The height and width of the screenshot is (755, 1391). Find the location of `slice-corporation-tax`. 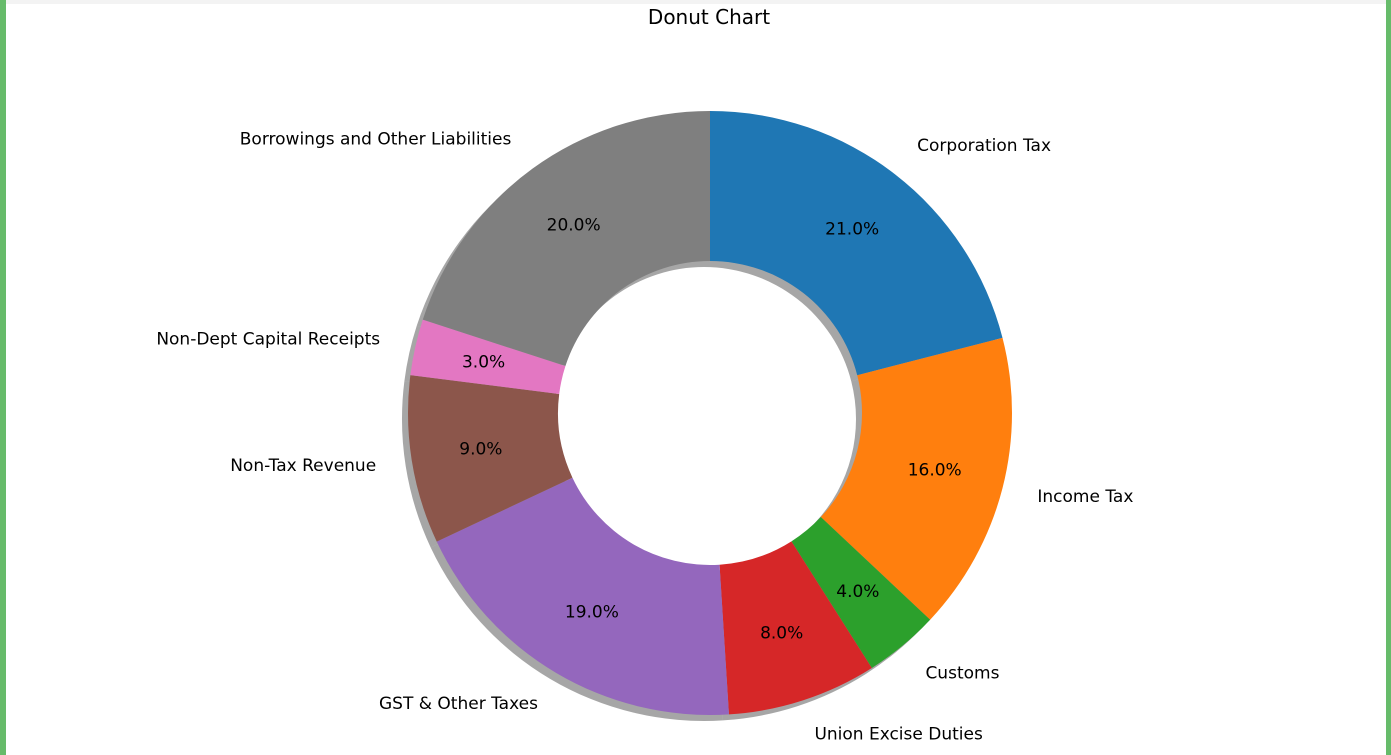

slice-corporation-tax is located at coordinates (856, 243).